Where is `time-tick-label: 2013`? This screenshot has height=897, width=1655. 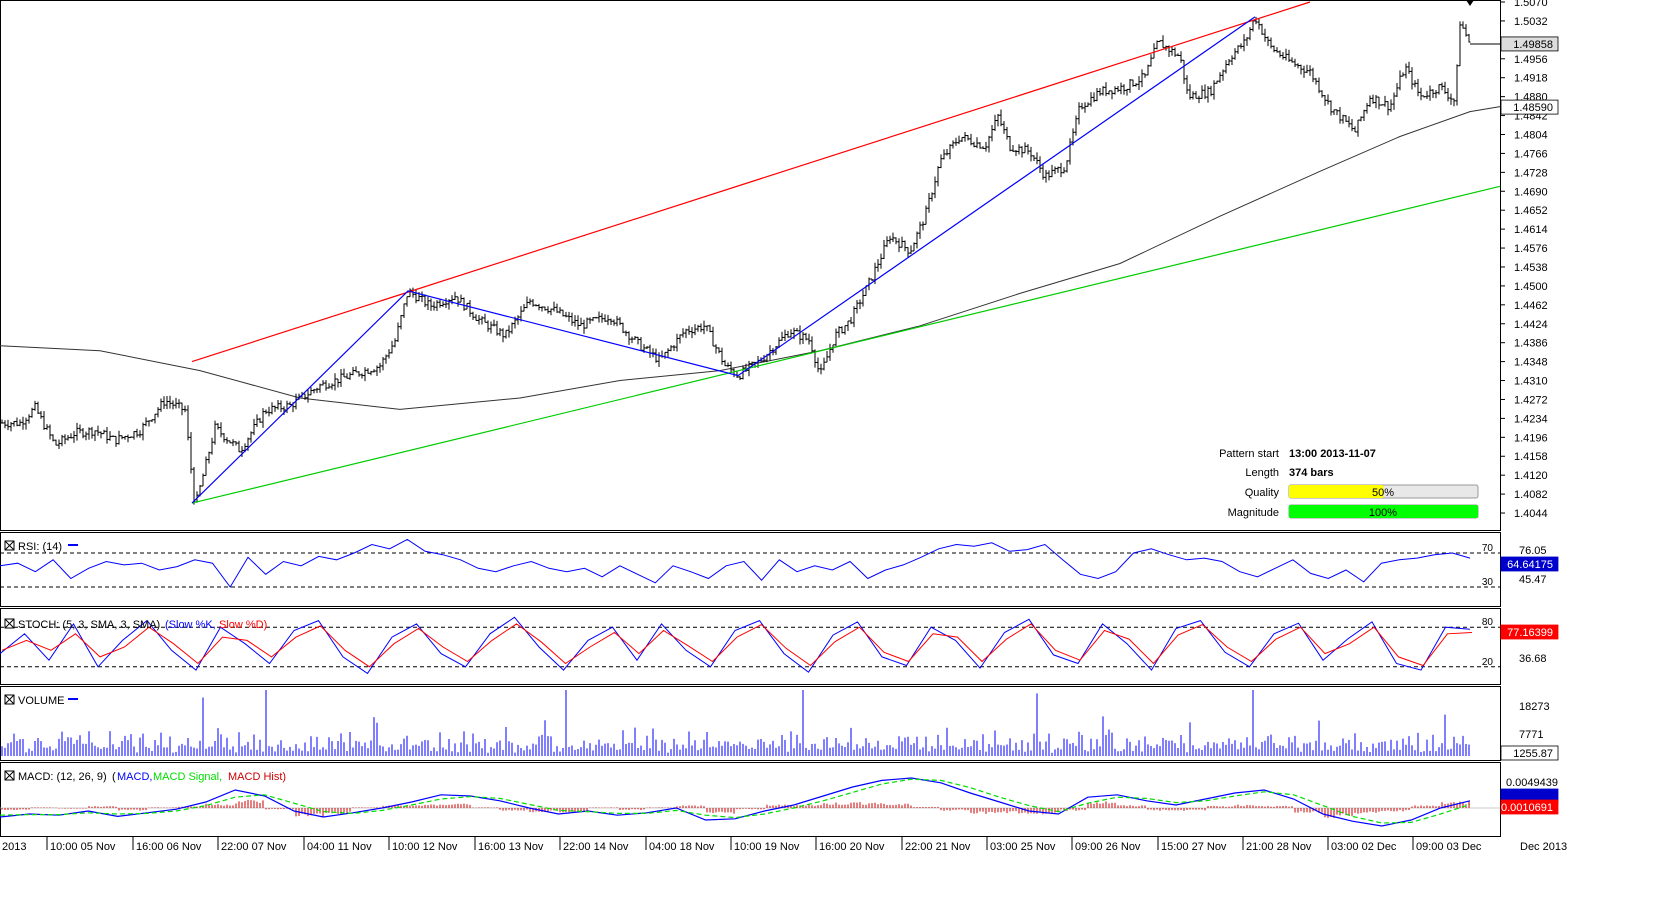
time-tick-label: 2013 is located at coordinates (14, 847).